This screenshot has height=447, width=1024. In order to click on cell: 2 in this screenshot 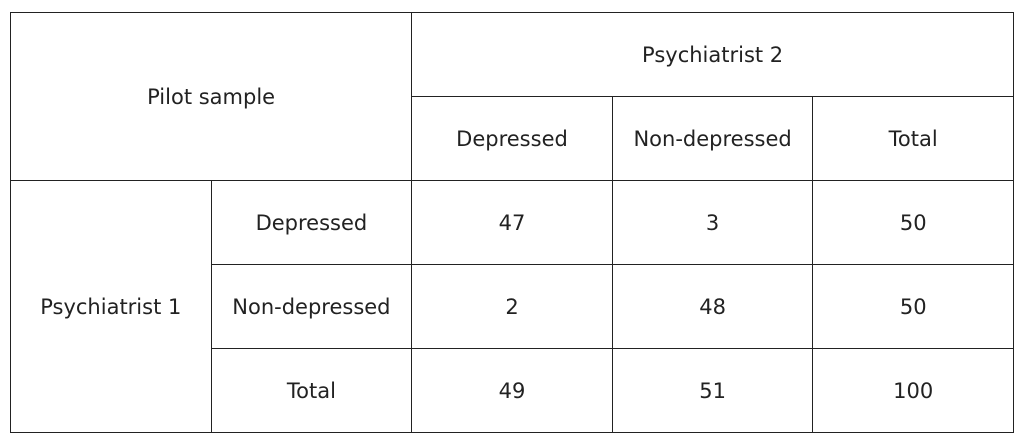, I will do `click(512, 306)`.